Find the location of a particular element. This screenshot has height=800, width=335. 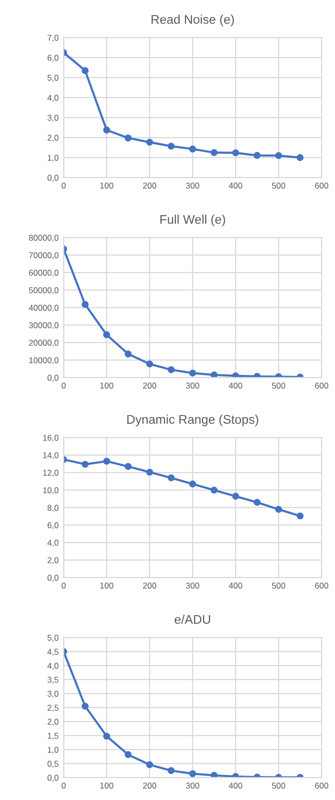

y-tick-label: 80000,0 is located at coordinates (43, 238).